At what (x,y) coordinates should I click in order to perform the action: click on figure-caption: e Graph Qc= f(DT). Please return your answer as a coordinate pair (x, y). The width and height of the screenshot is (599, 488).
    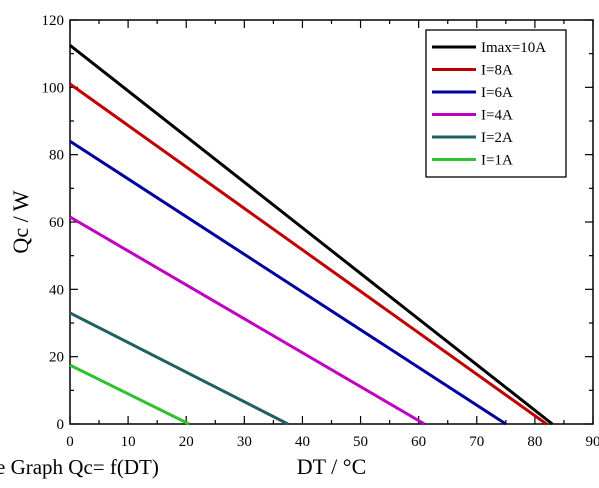
    Looking at the image, I should click on (79, 467).